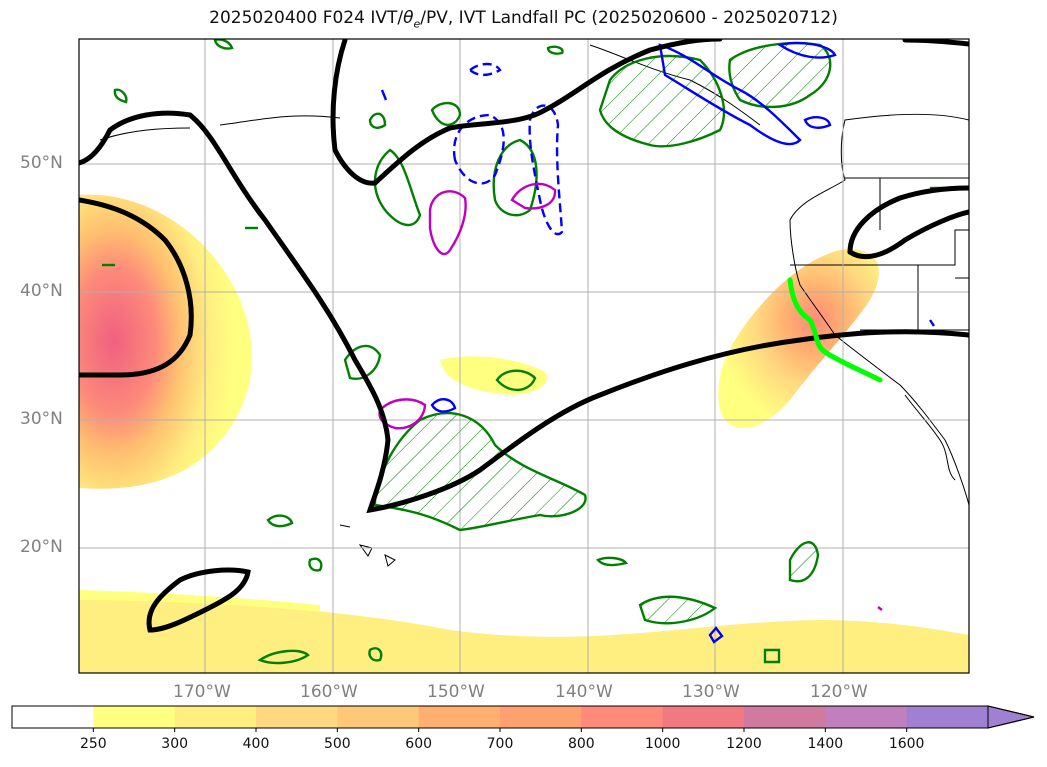  I want to click on colorbar-tick-label: 700, so click(500, 744).